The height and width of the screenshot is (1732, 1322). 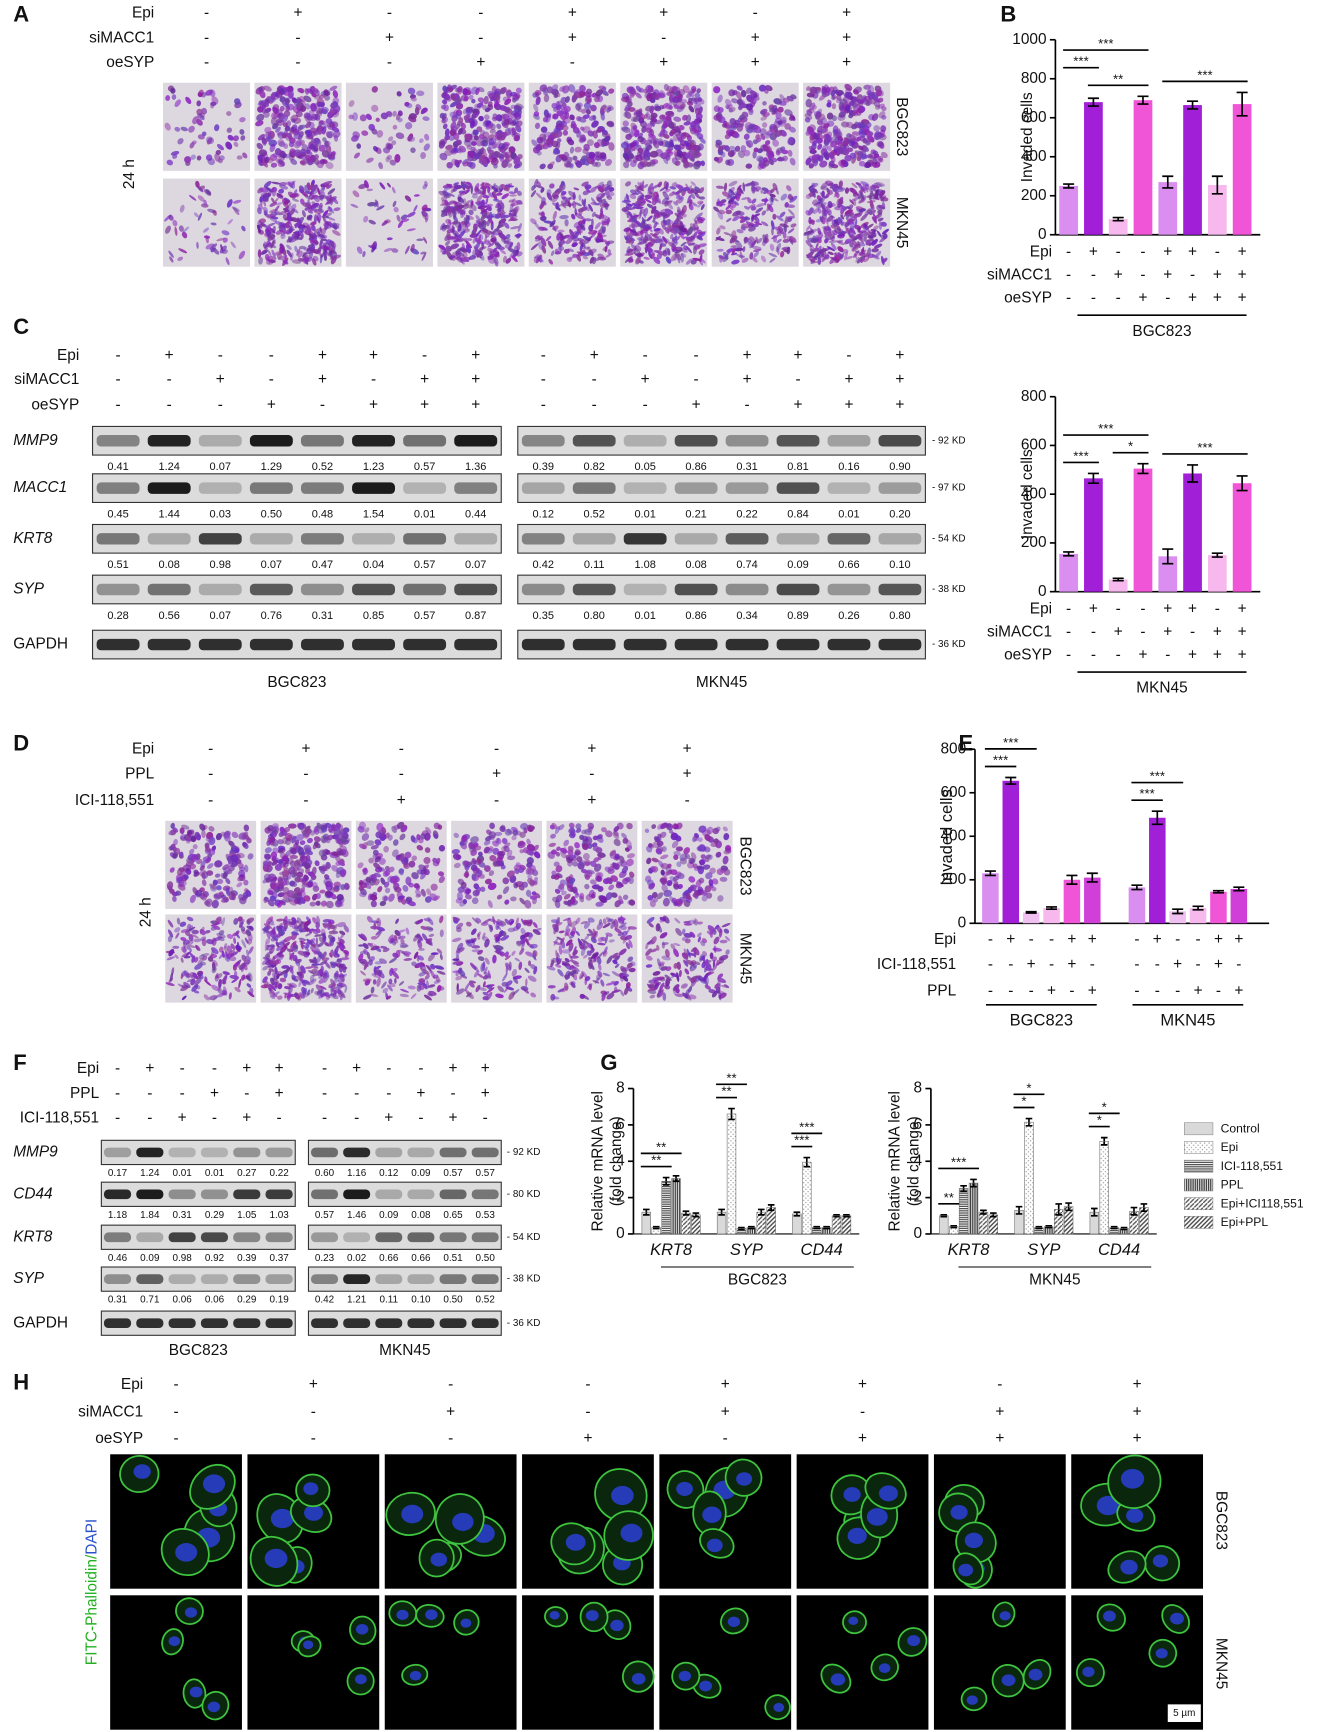 What do you see at coordinates (1008, 13) in the screenshot?
I see `panel-letter: B` at bounding box center [1008, 13].